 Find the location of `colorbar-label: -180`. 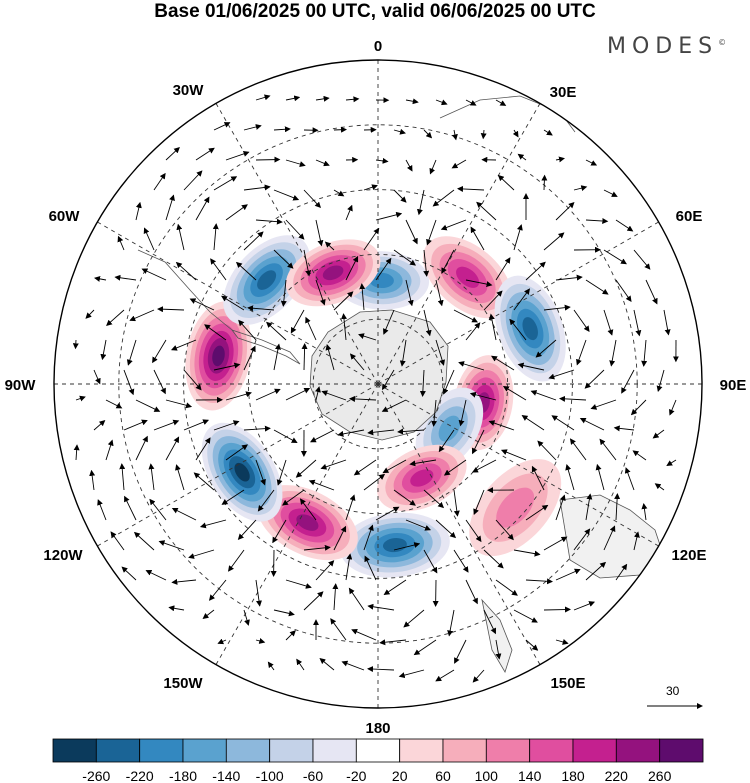

colorbar-label: -180 is located at coordinates (183, 775).